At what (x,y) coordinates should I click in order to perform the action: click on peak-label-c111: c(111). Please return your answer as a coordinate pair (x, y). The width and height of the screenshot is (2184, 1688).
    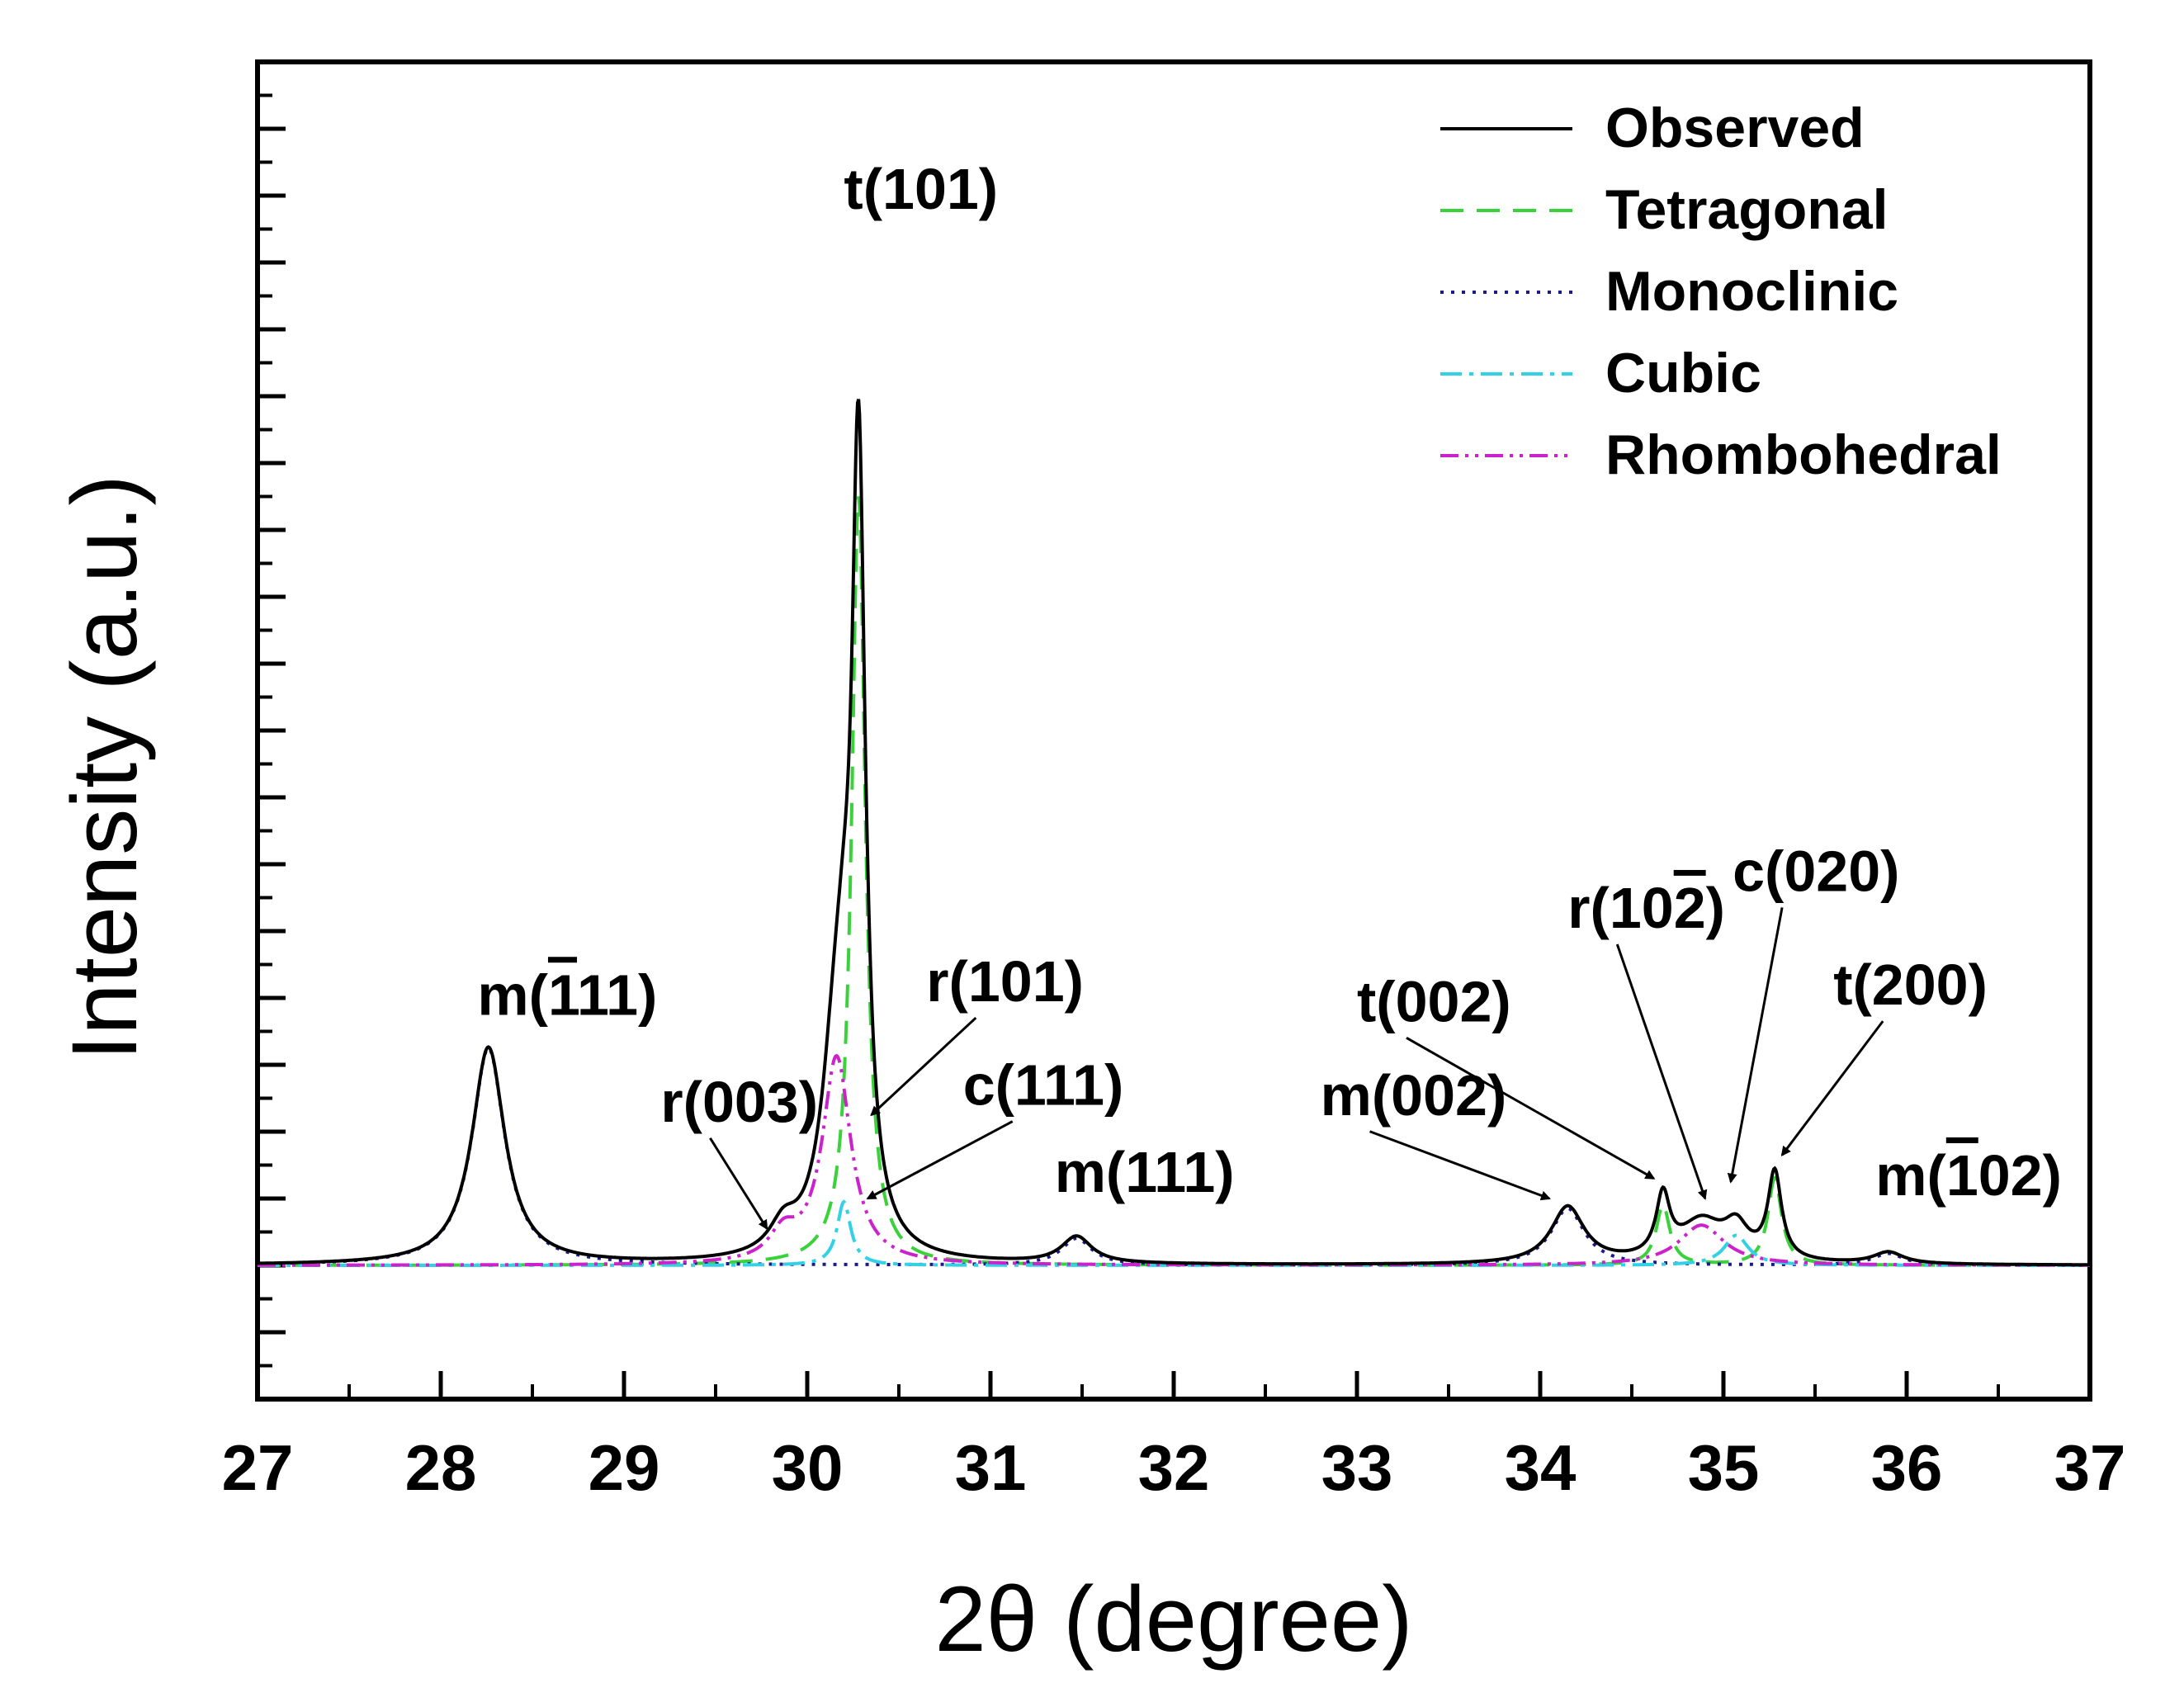
    Looking at the image, I should click on (1043, 1085).